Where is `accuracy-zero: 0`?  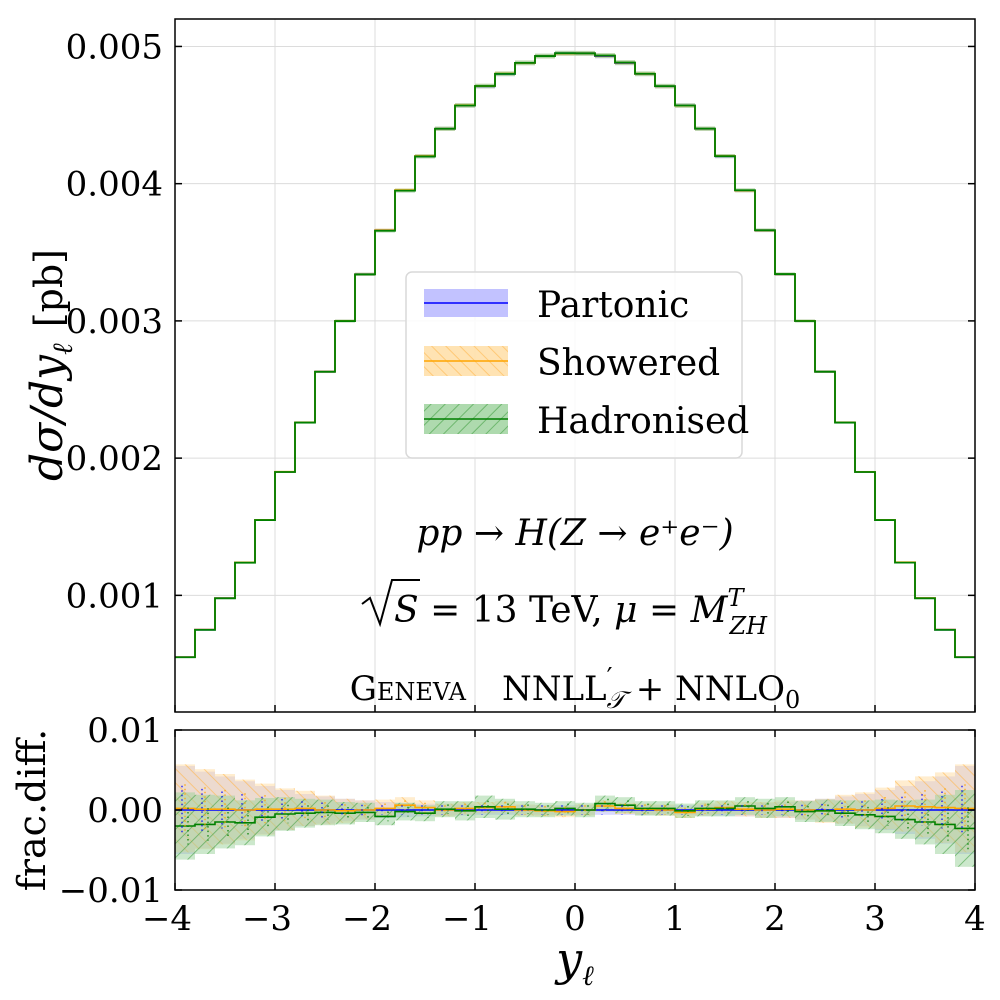
accuracy-zero: 0 is located at coordinates (792, 700).